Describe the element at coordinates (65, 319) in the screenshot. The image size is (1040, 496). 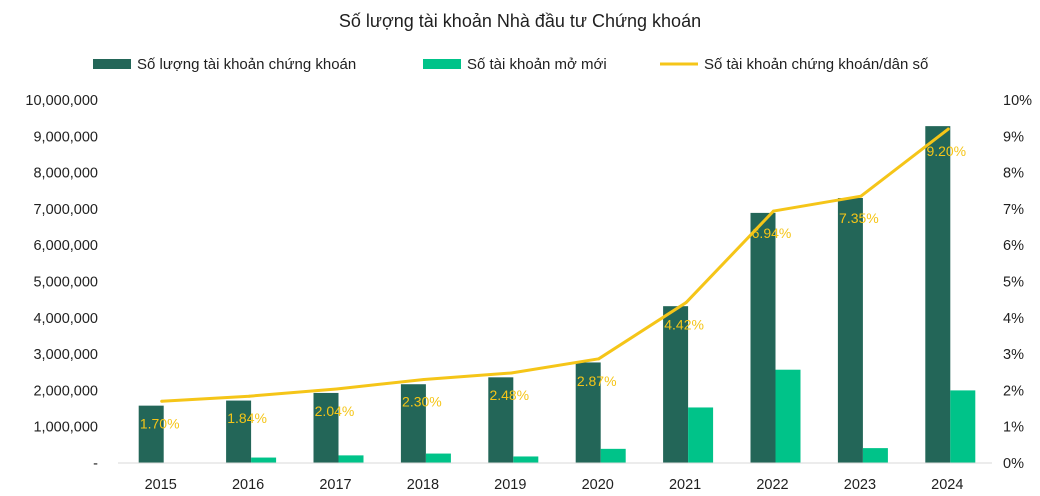
I see `left-axis-tick: 4,000,000` at that location.